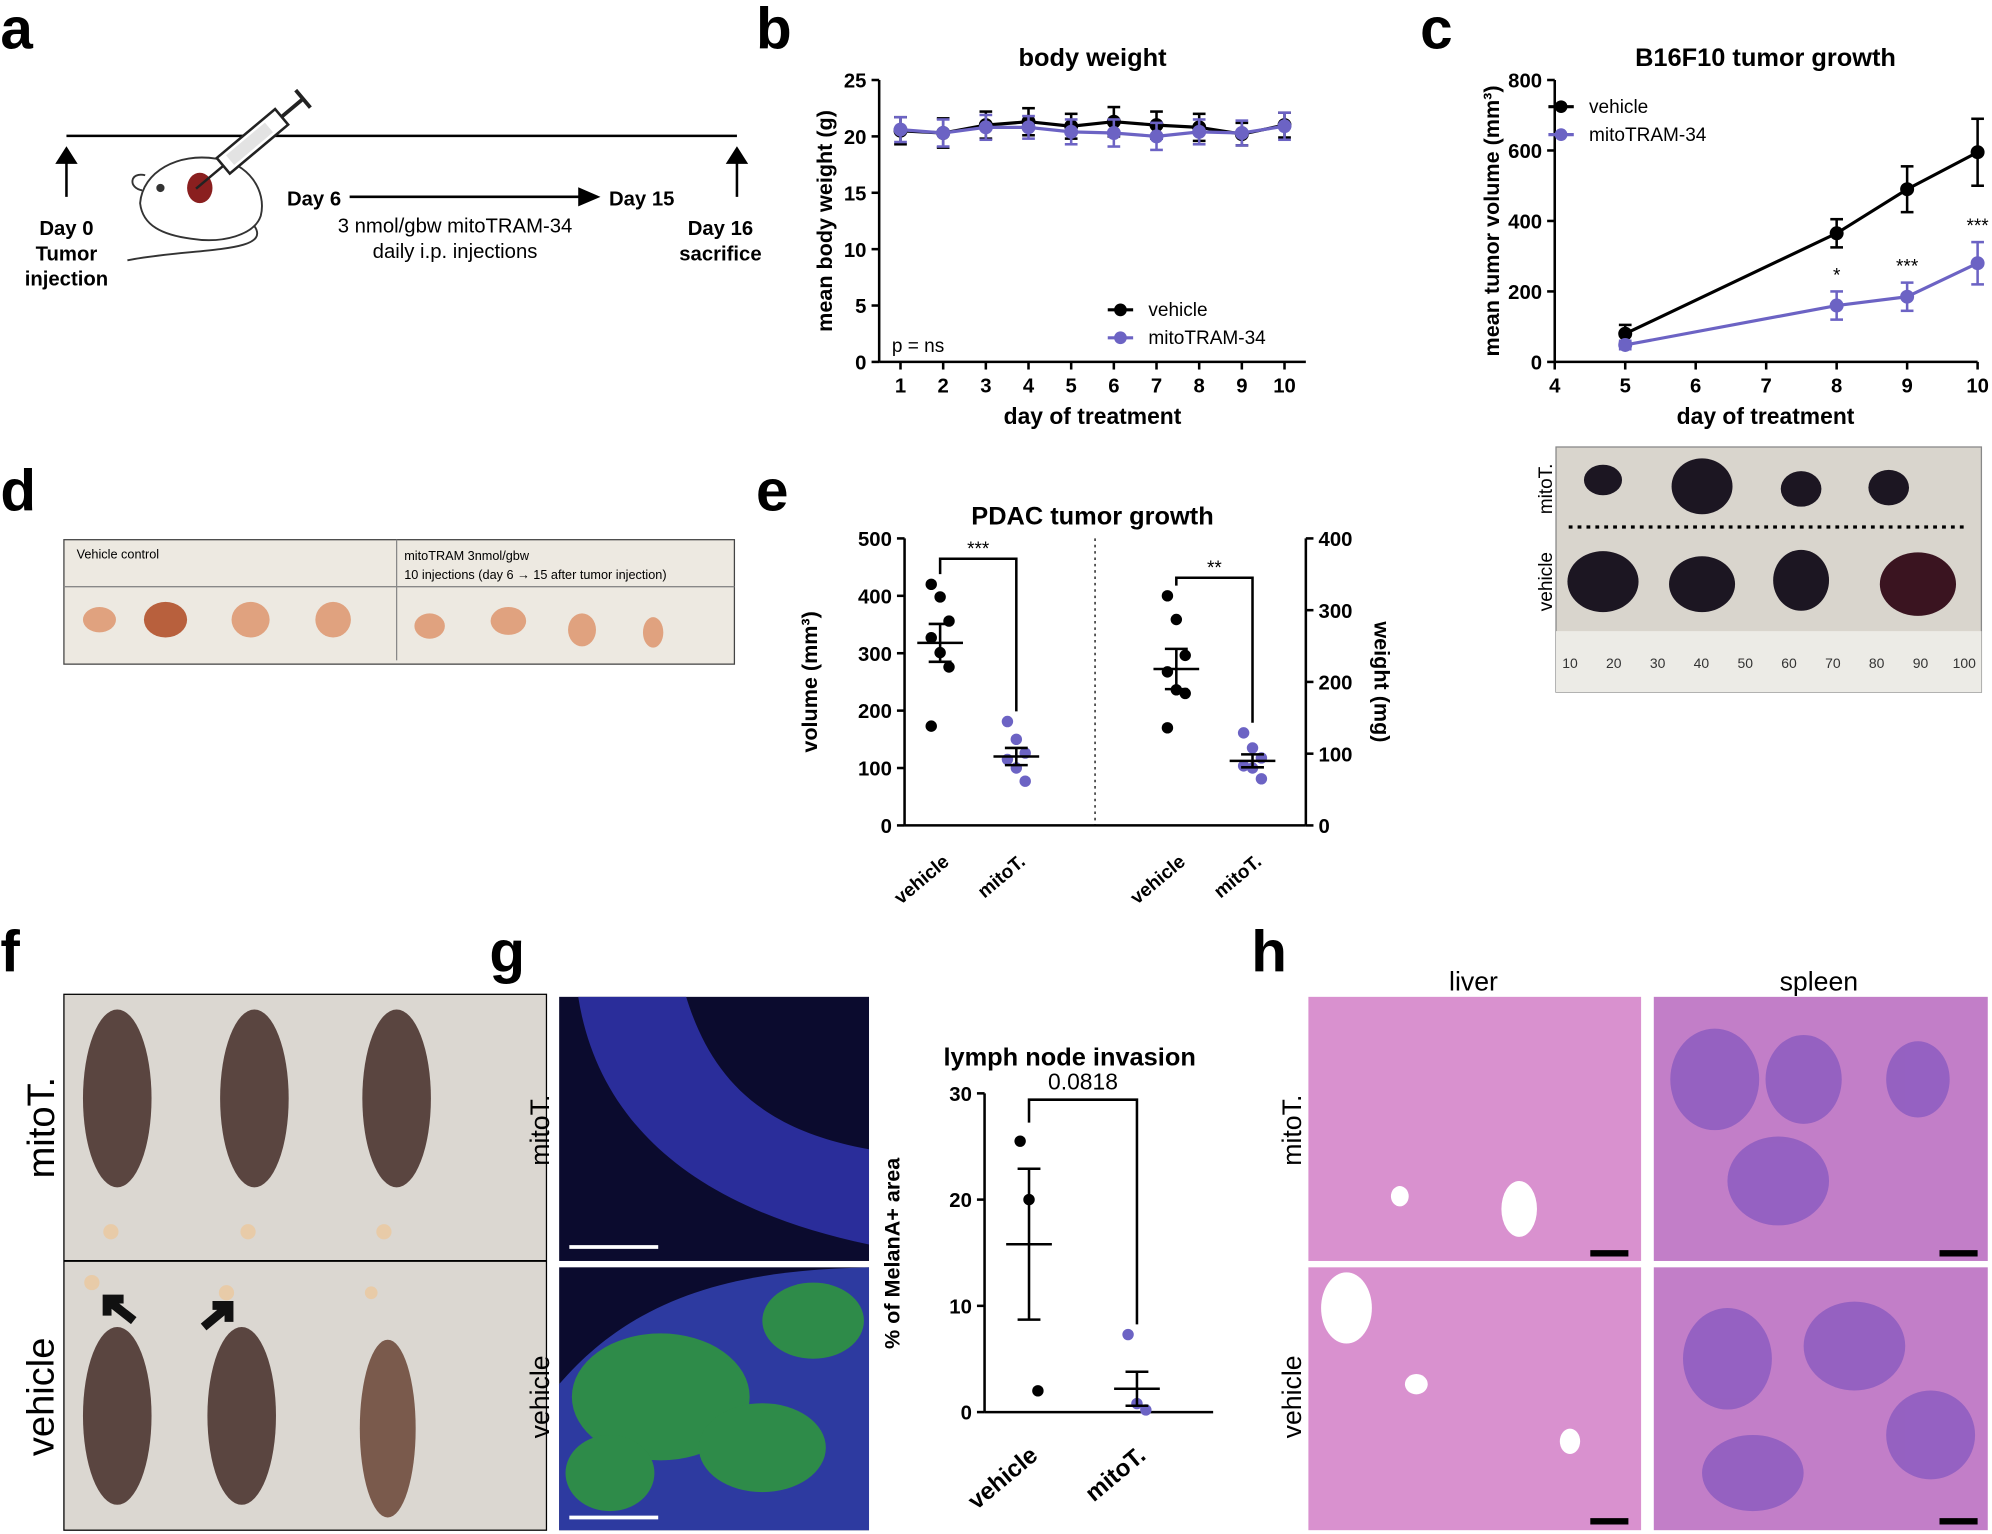  Describe the element at coordinates (1473, 981) in the screenshot. I see `column-label: liver` at that location.